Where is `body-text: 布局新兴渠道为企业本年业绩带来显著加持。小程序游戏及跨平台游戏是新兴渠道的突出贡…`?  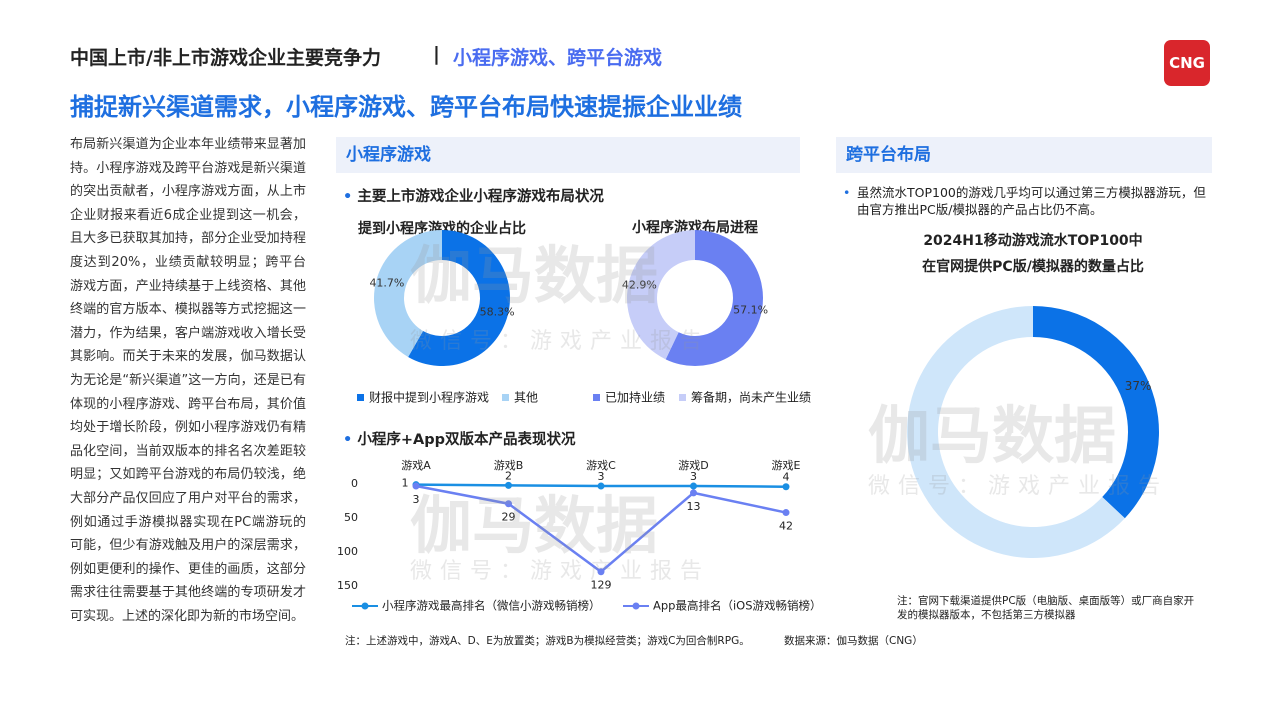
body-text: 布局新兴渠道为企业本年业绩带来显著加持。小程序游戏及跨平台游戏是新兴渠道的突出贡… is located at coordinates (188, 380).